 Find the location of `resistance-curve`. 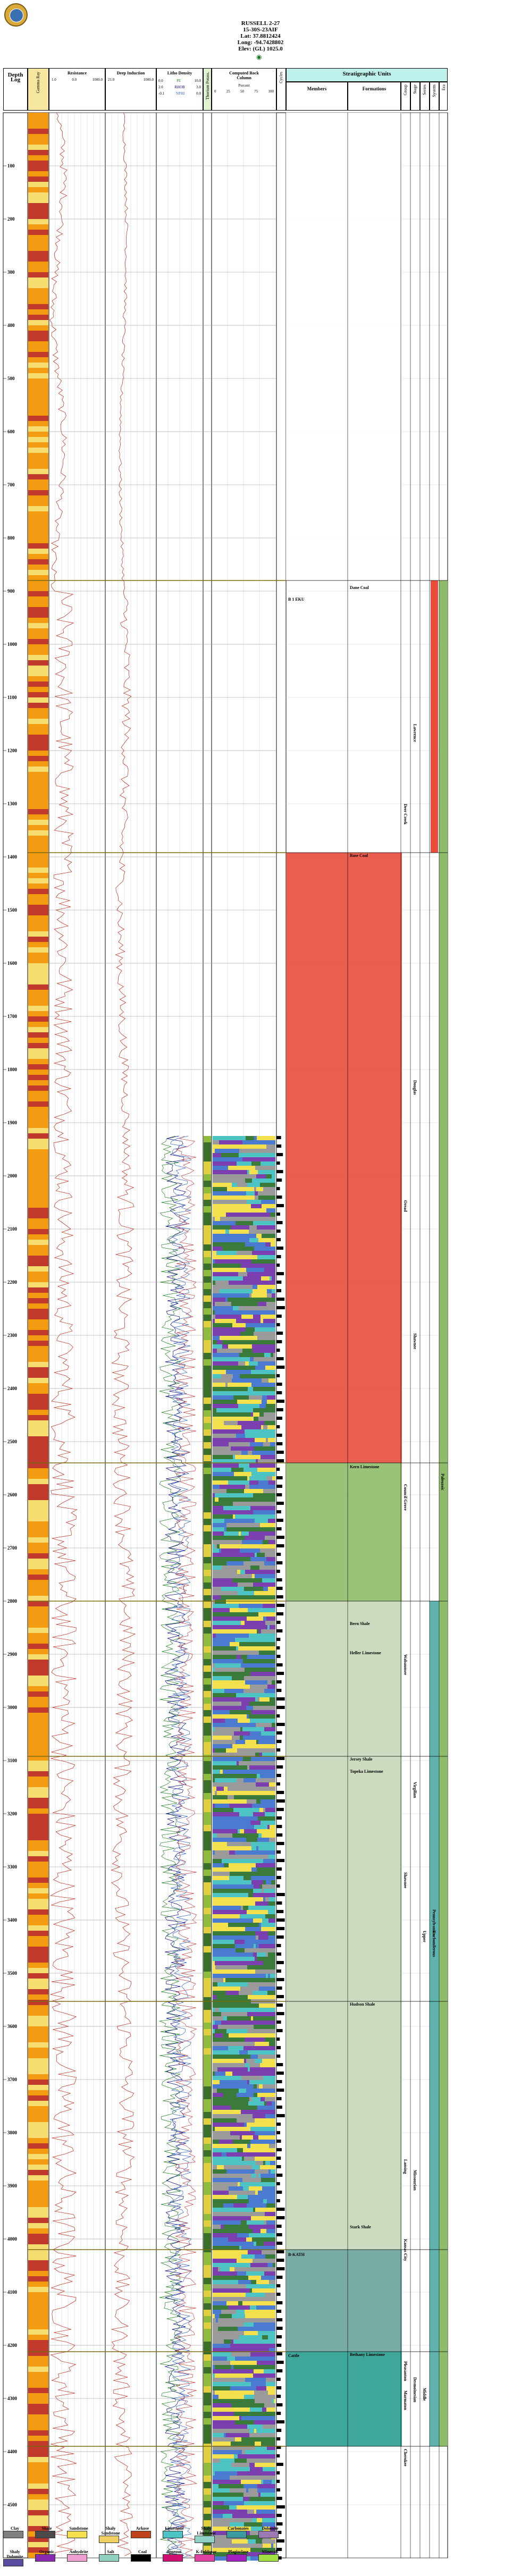

resistance-curve is located at coordinates (64, 1334).